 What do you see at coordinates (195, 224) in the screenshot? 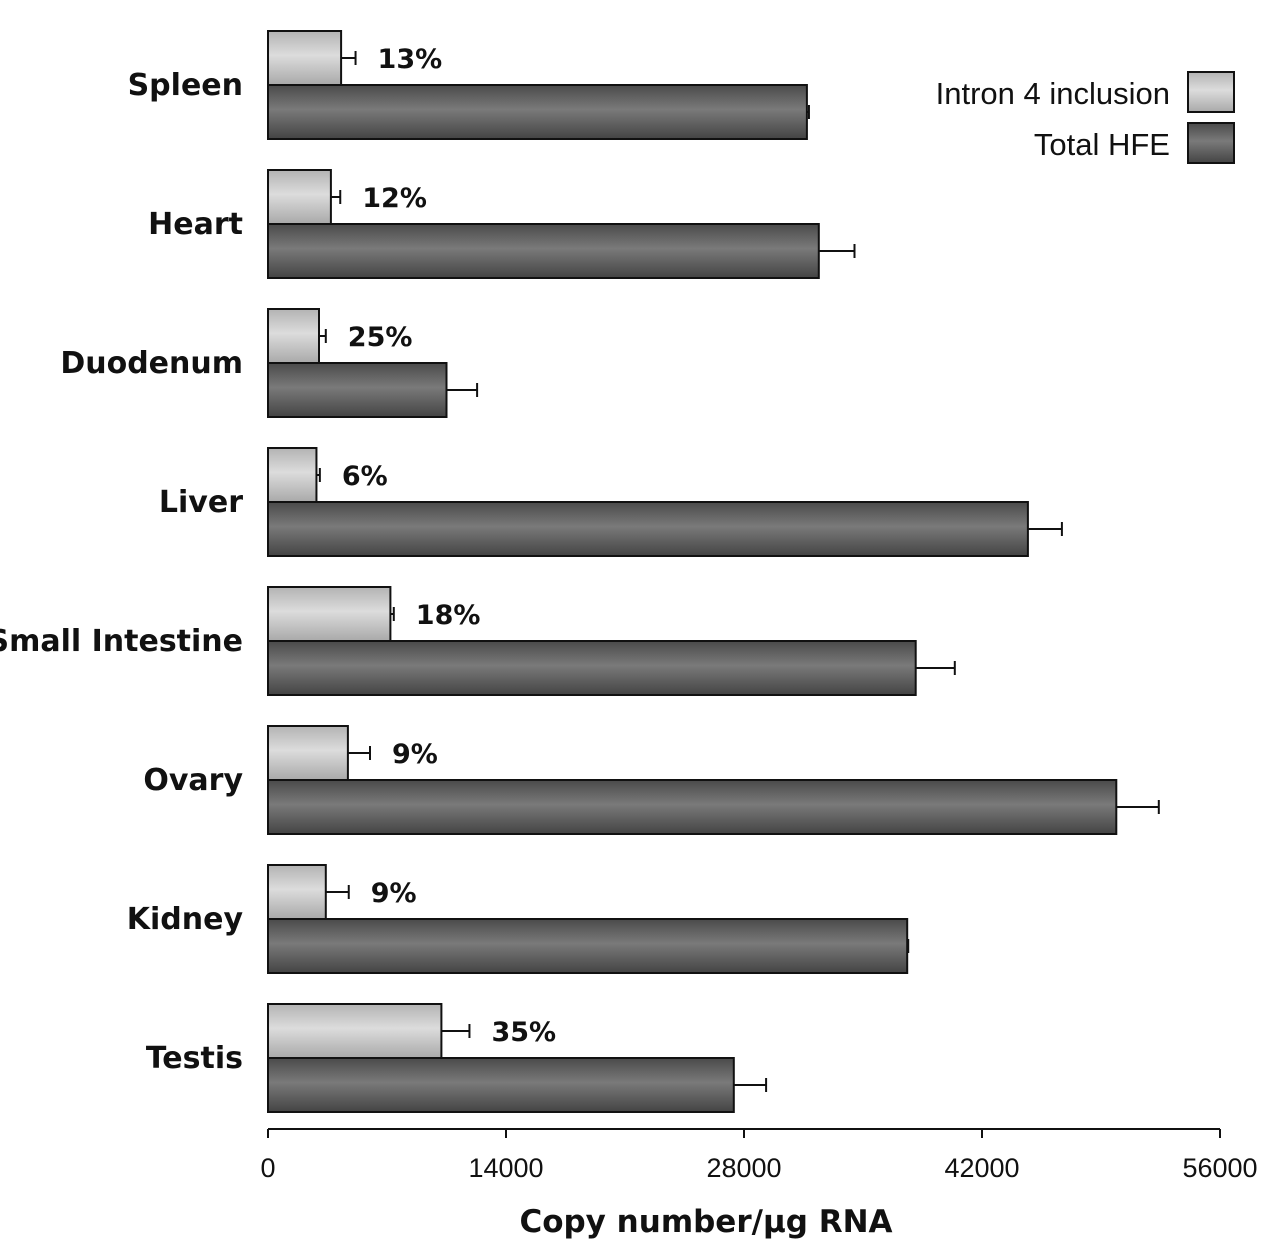
I see `category-label-heart: Heart` at bounding box center [195, 224].